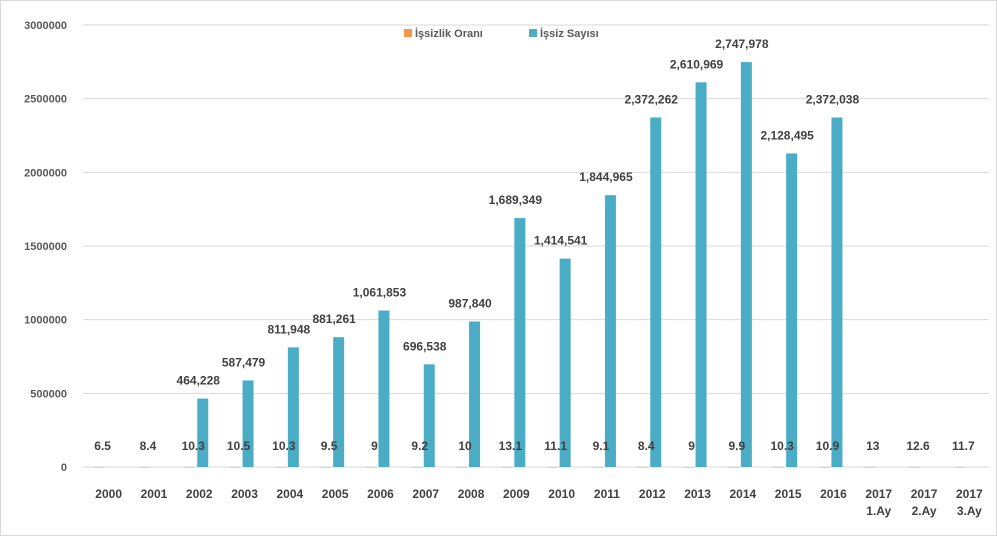 The height and width of the screenshot is (540, 997). Describe the element at coordinates (380, 293) in the screenshot. I see `data-label-issiz-sayisi: 1,061,853` at that location.